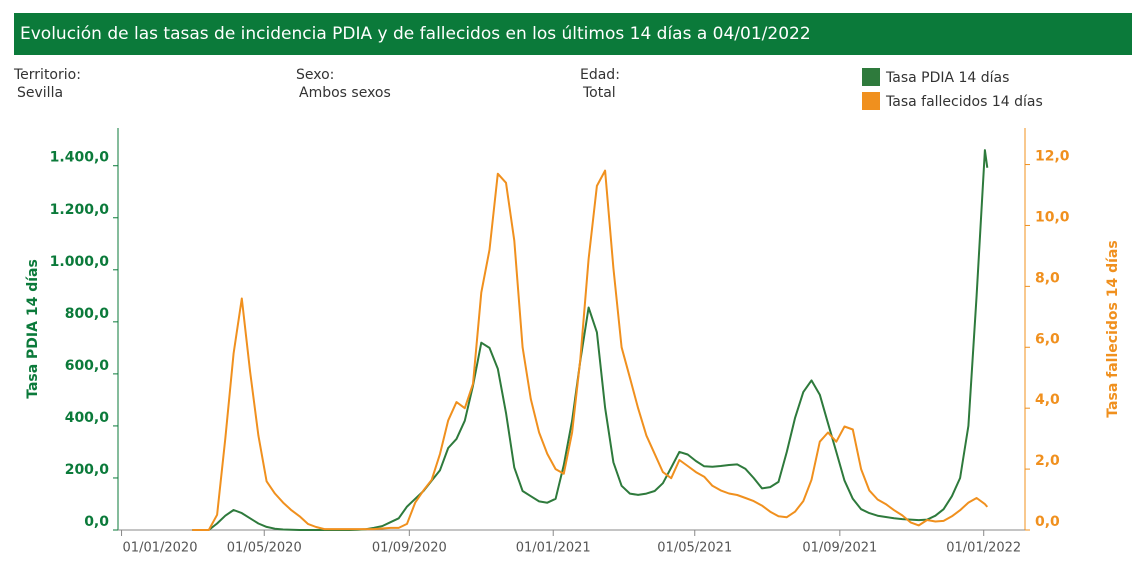 This screenshot has height=585, width=1145. I want to click on y2-axis-title: Tasa fallecidos 14 días, so click(1113, 328).